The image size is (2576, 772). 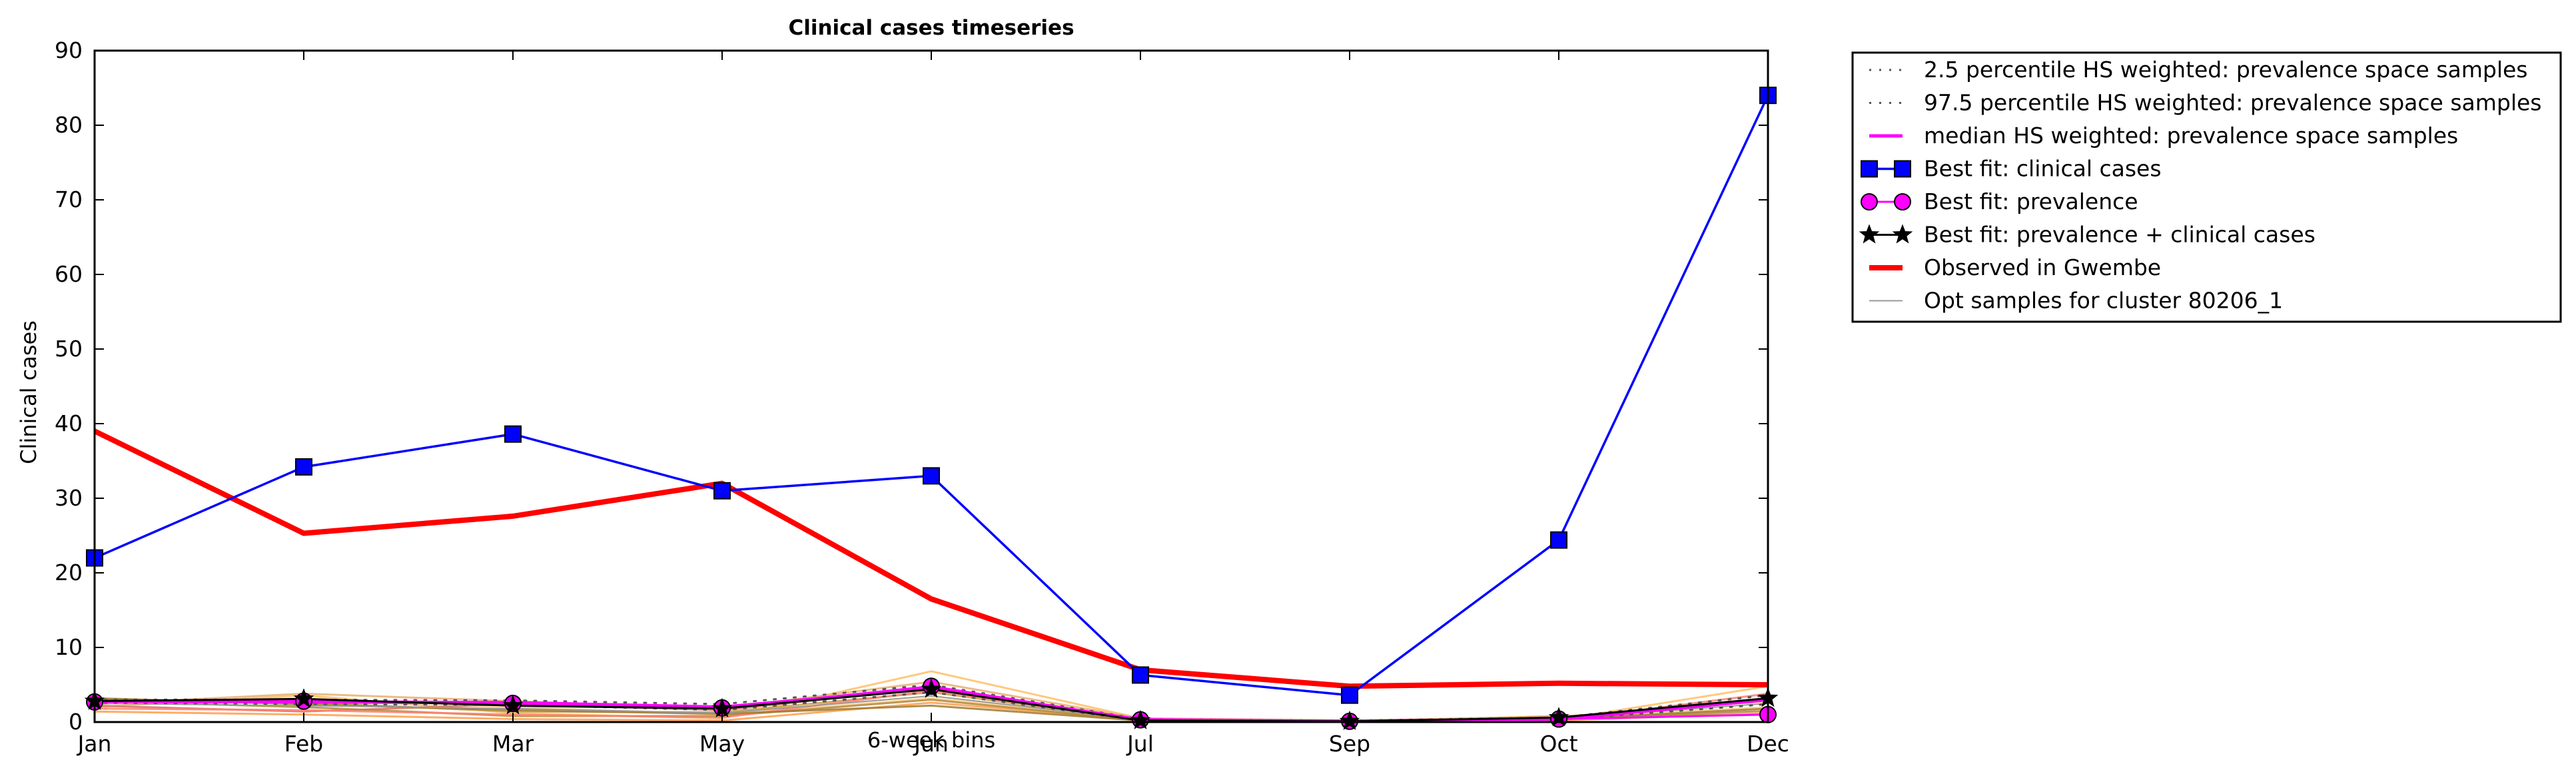 What do you see at coordinates (722, 707) in the screenshot?
I see `series-6-point-may` at bounding box center [722, 707].